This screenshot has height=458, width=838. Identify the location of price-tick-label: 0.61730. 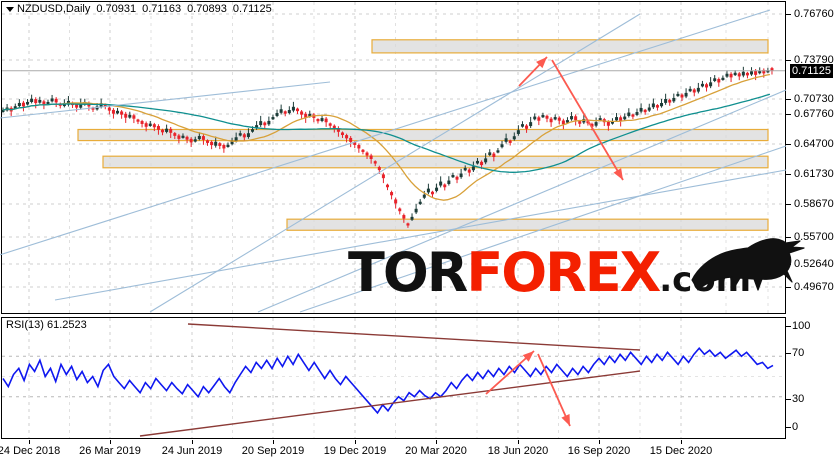
(814, 174).